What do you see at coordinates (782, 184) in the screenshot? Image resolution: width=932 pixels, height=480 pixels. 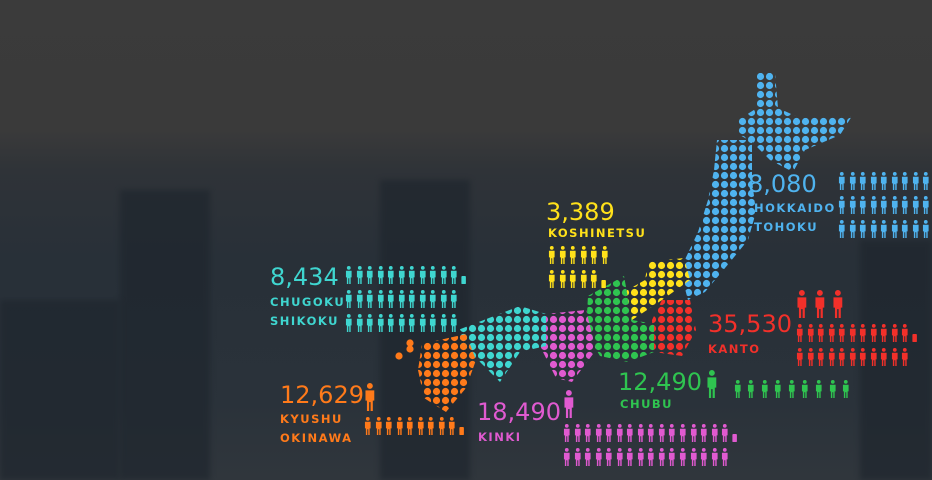 I see `region-value: 8,080` at bounding box center [782, 184].